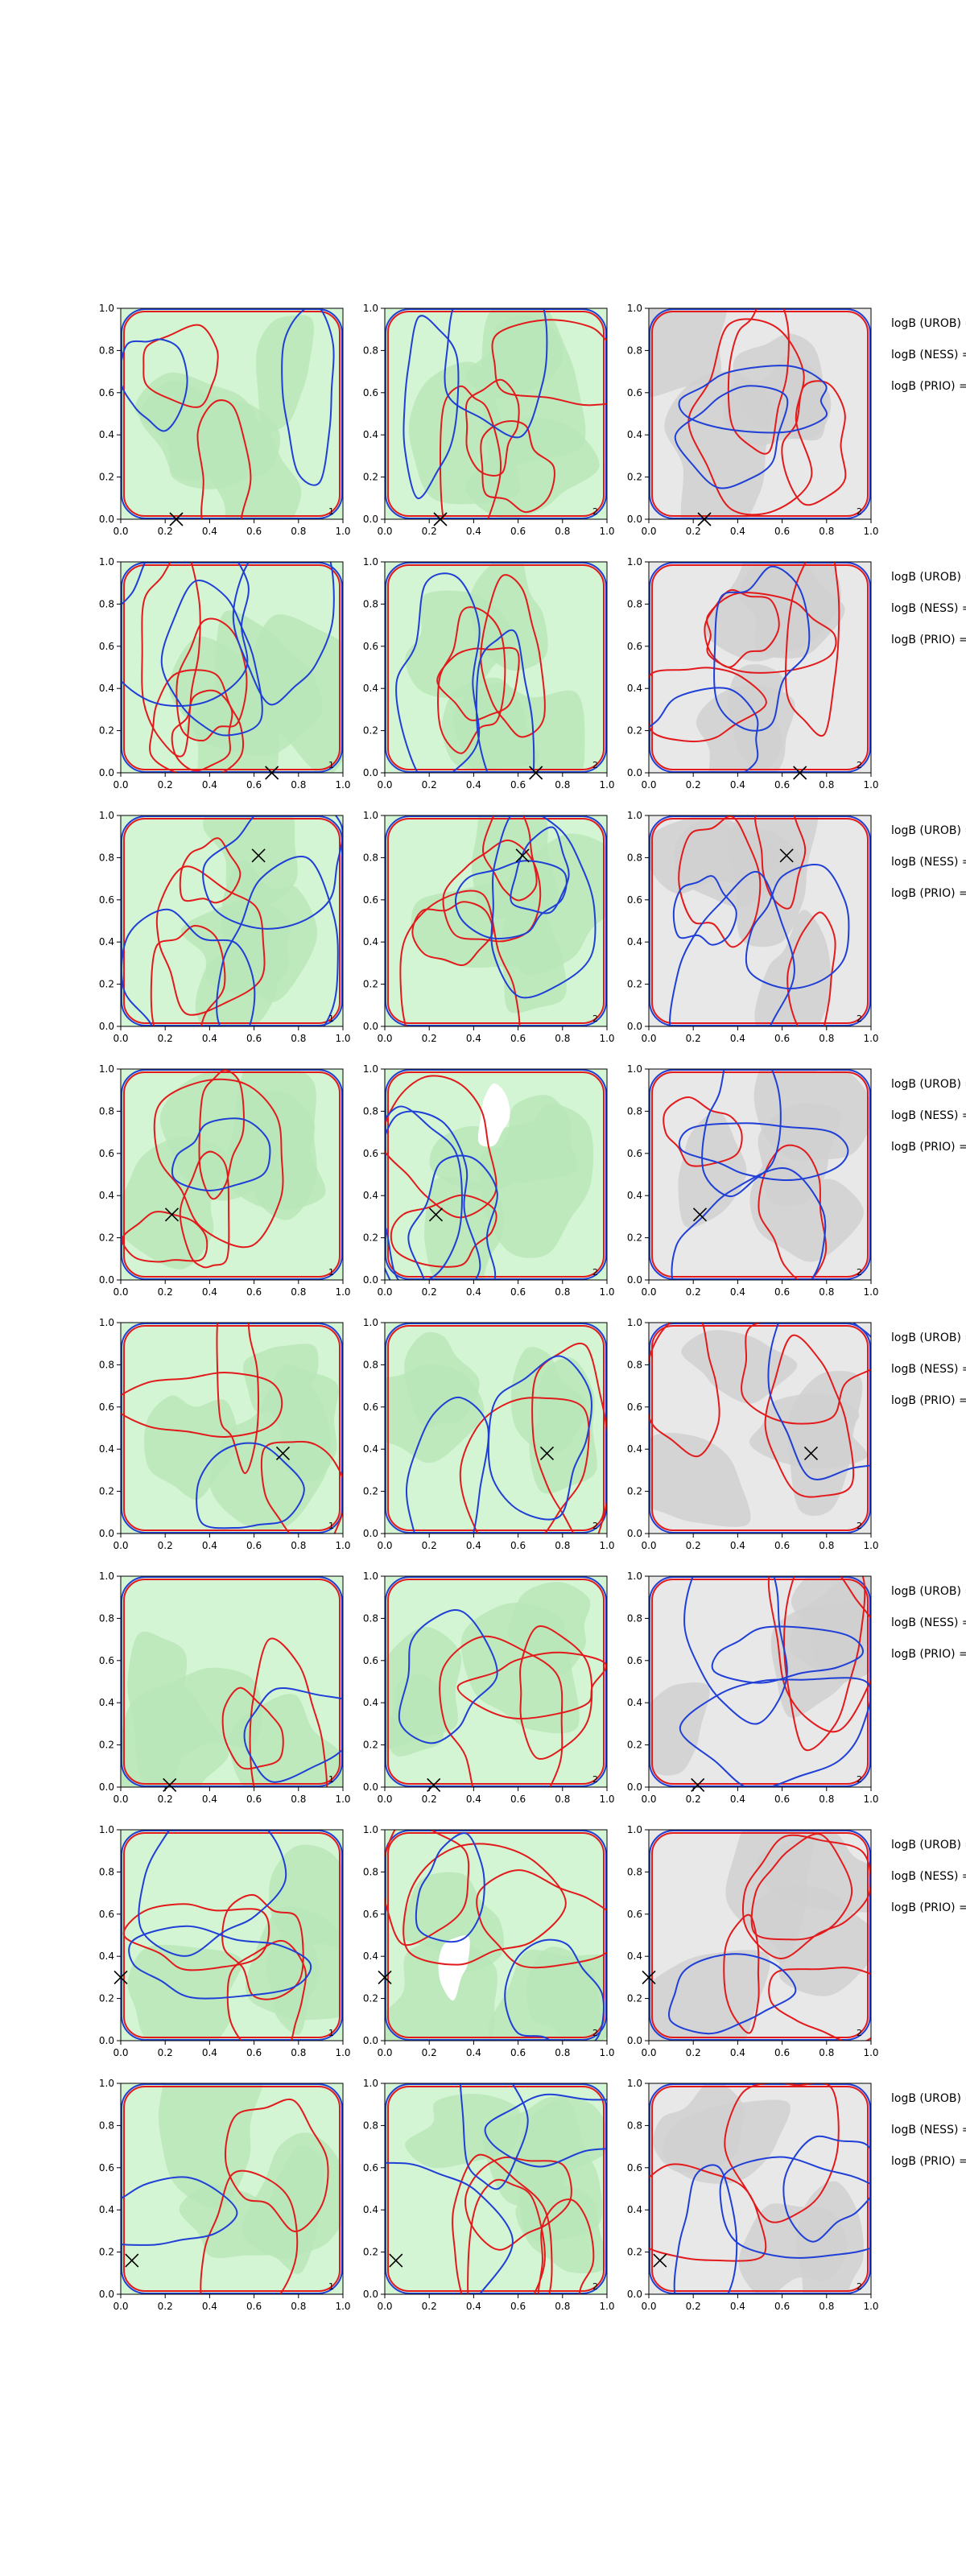 Image resolution: width=966 pixels, height=2576 pixels. I want to click on stat-label: logB (NESS) =, so click(928, 1115).